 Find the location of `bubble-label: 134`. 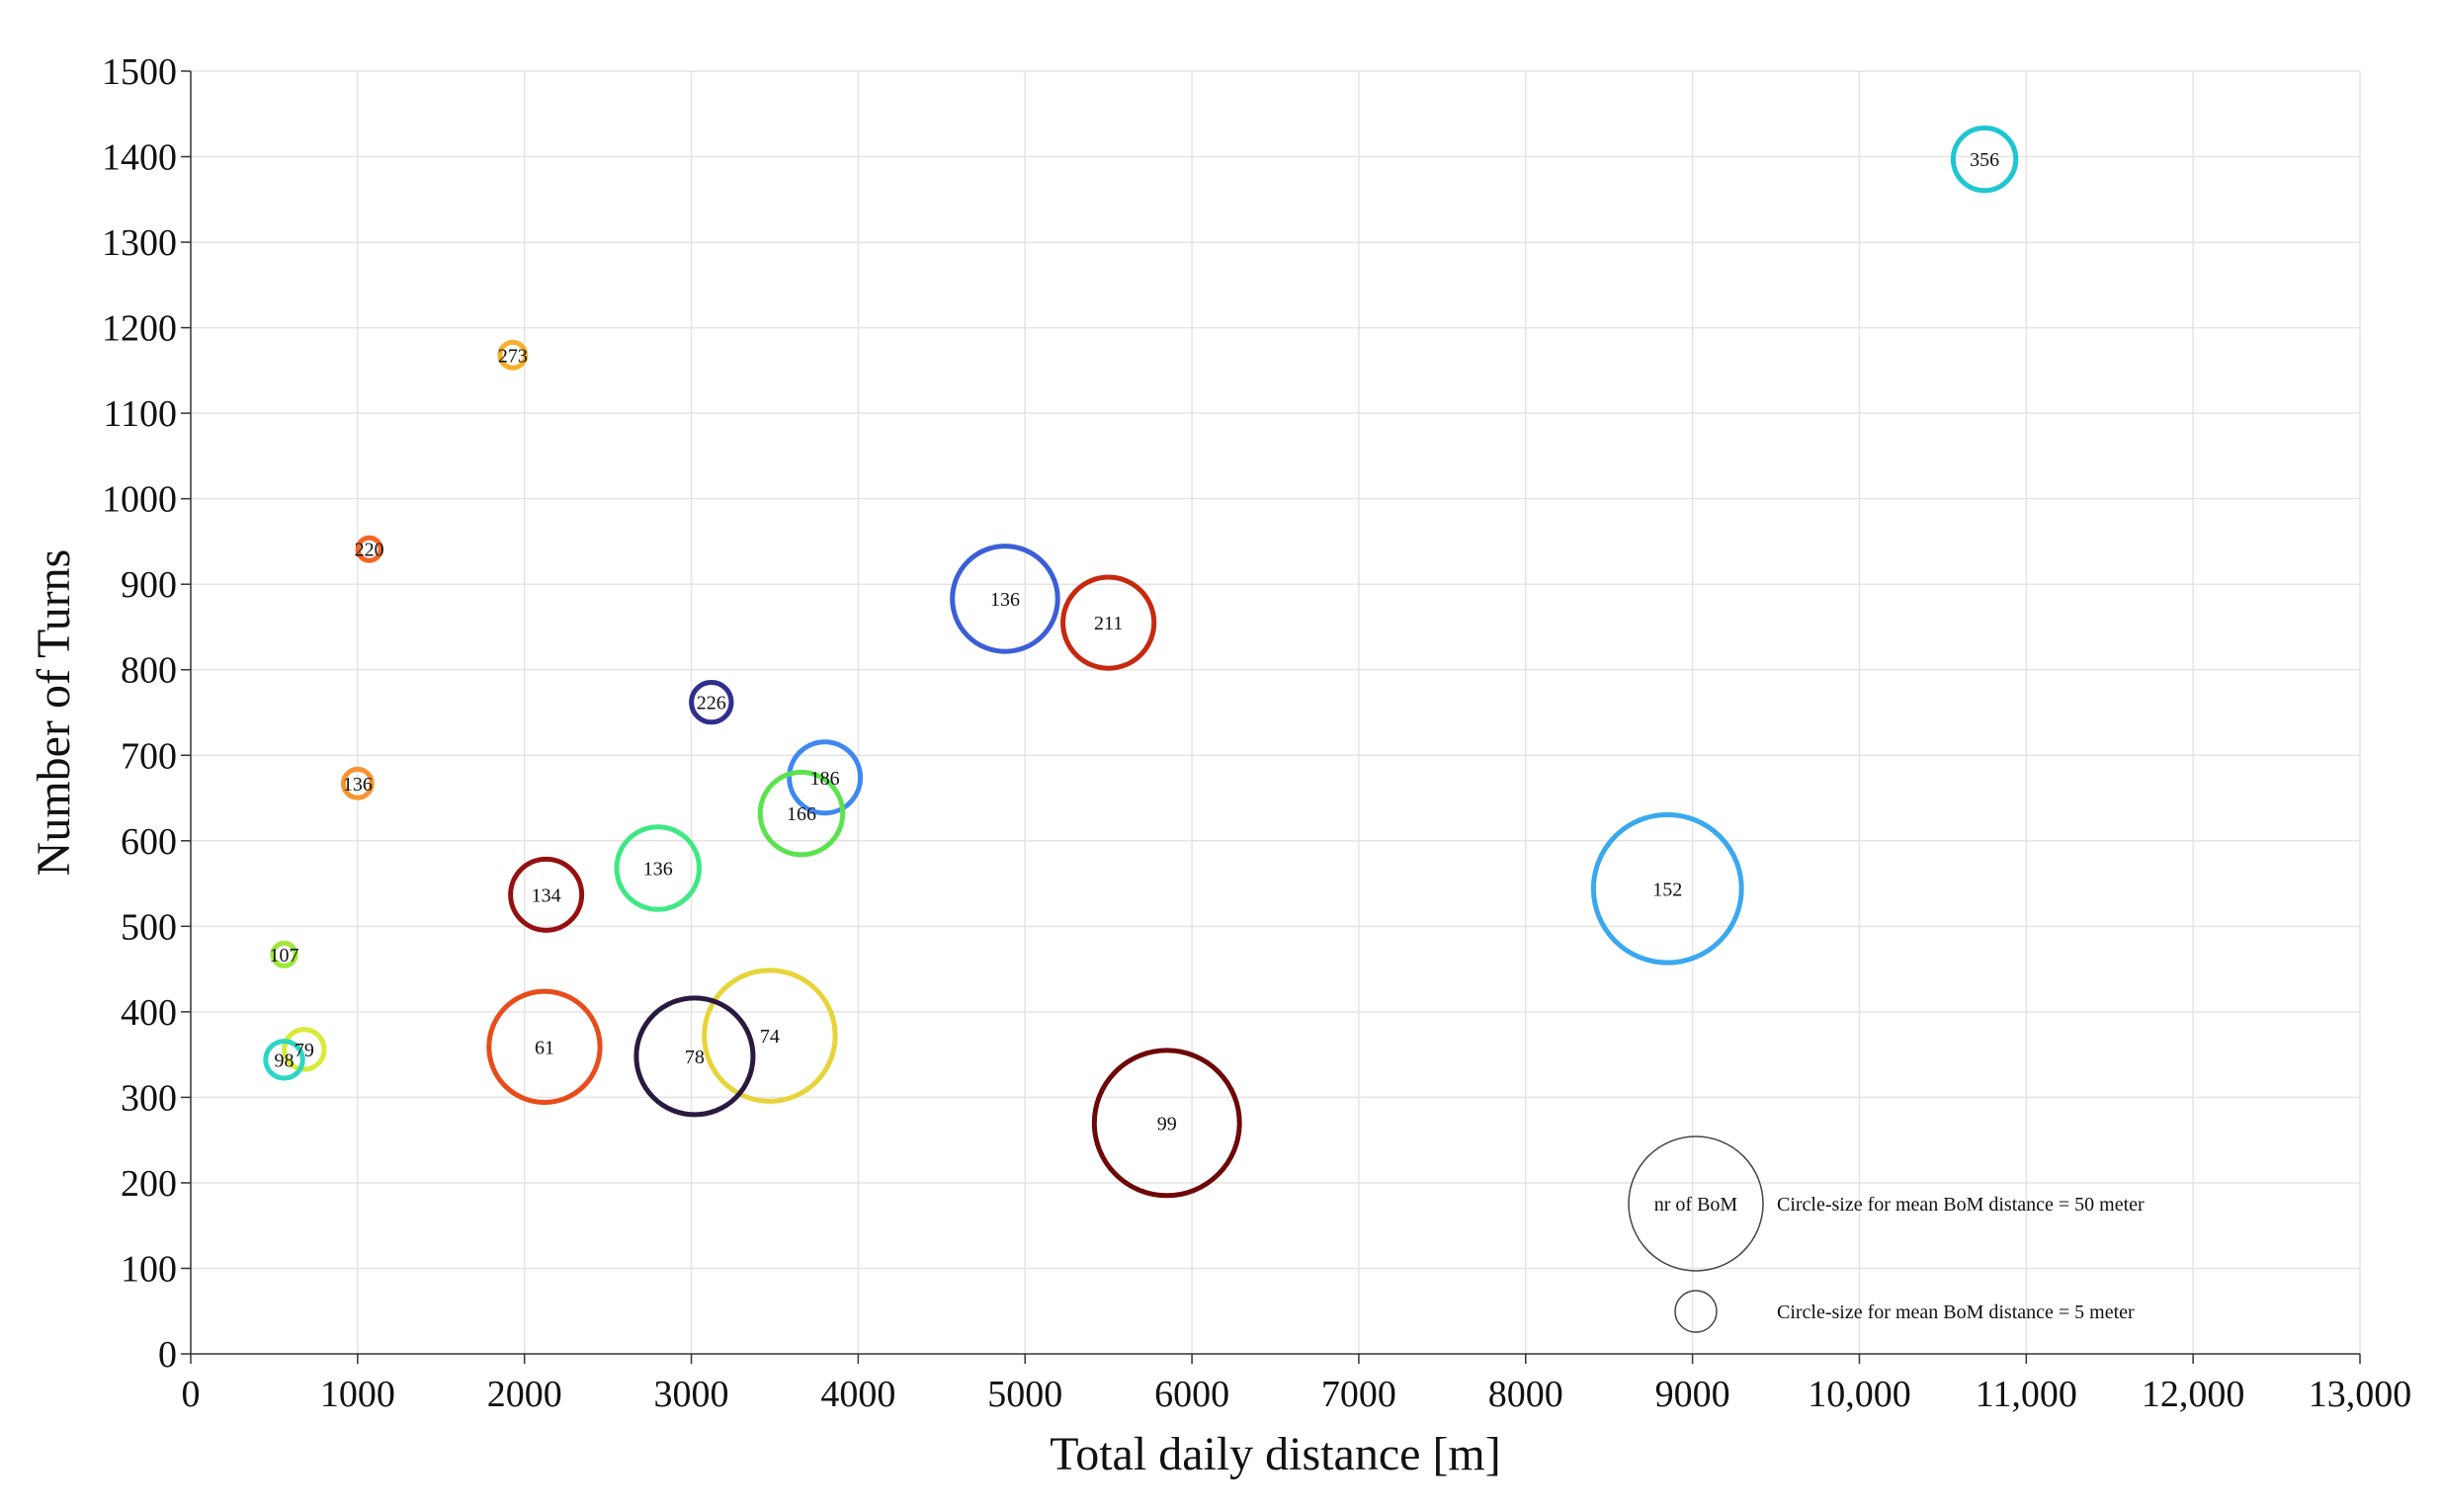

bubble-label: 134 is located at coordinates (546, 895).